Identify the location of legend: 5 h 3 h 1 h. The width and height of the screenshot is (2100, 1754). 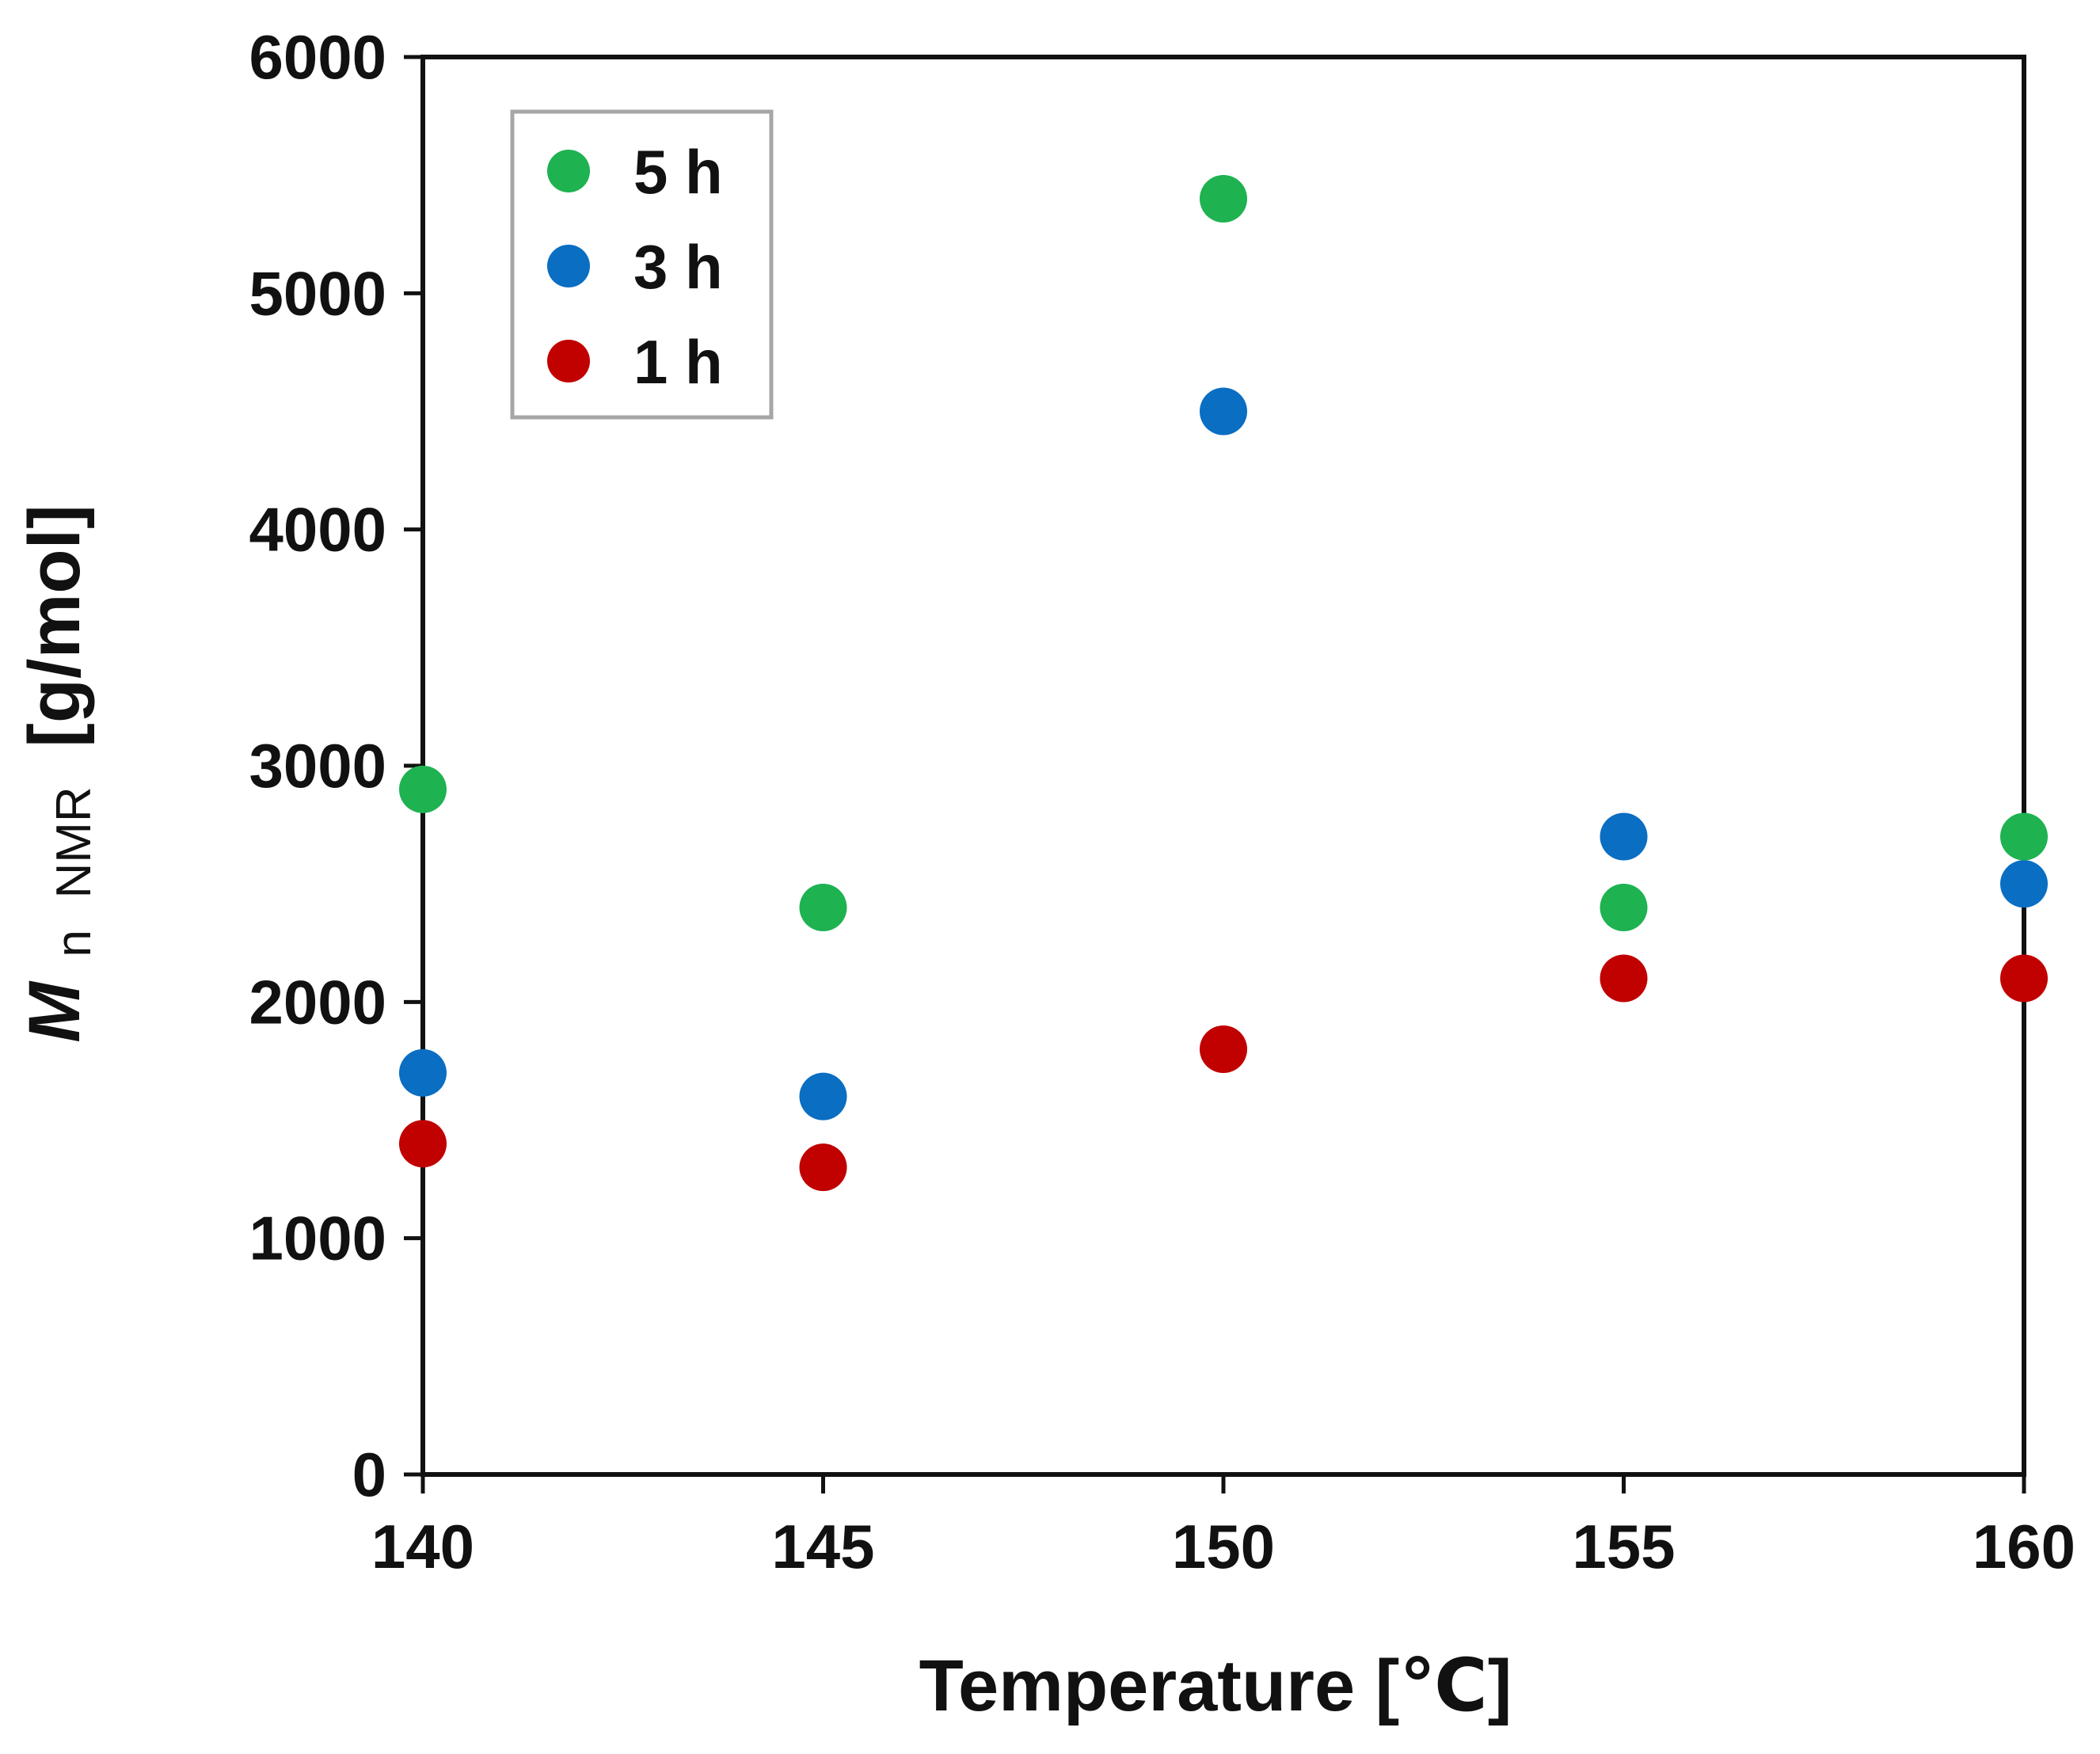
(642, 264).